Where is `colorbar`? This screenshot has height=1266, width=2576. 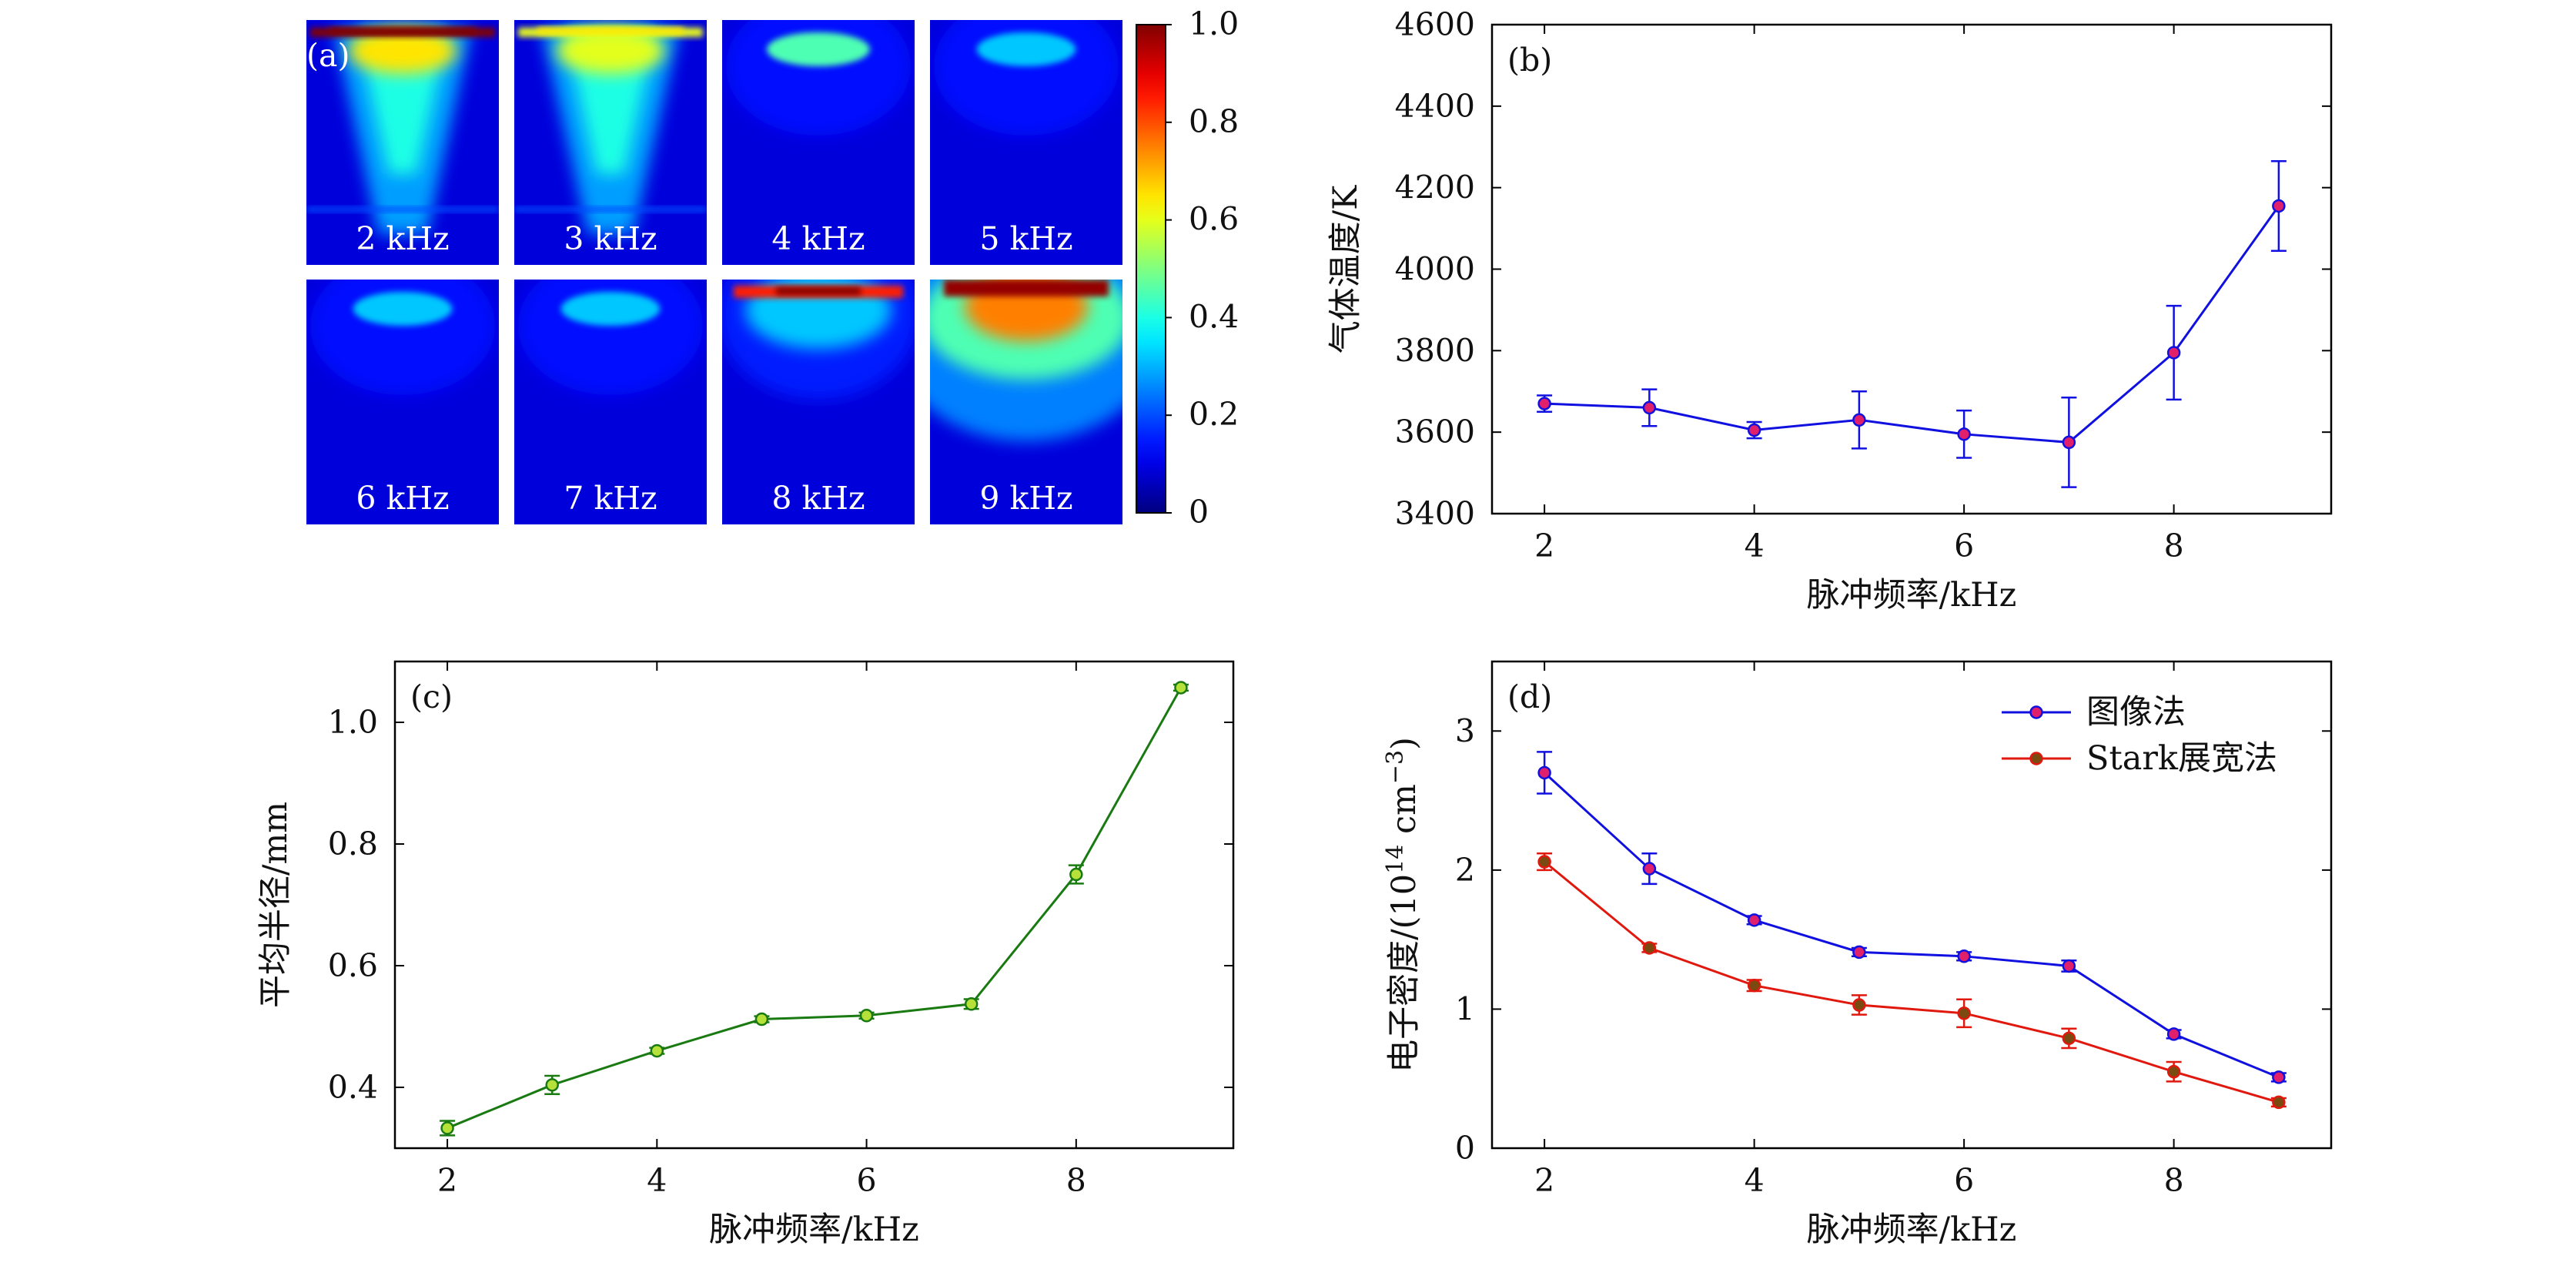 colorbar is located at coordinates (1151, 269).